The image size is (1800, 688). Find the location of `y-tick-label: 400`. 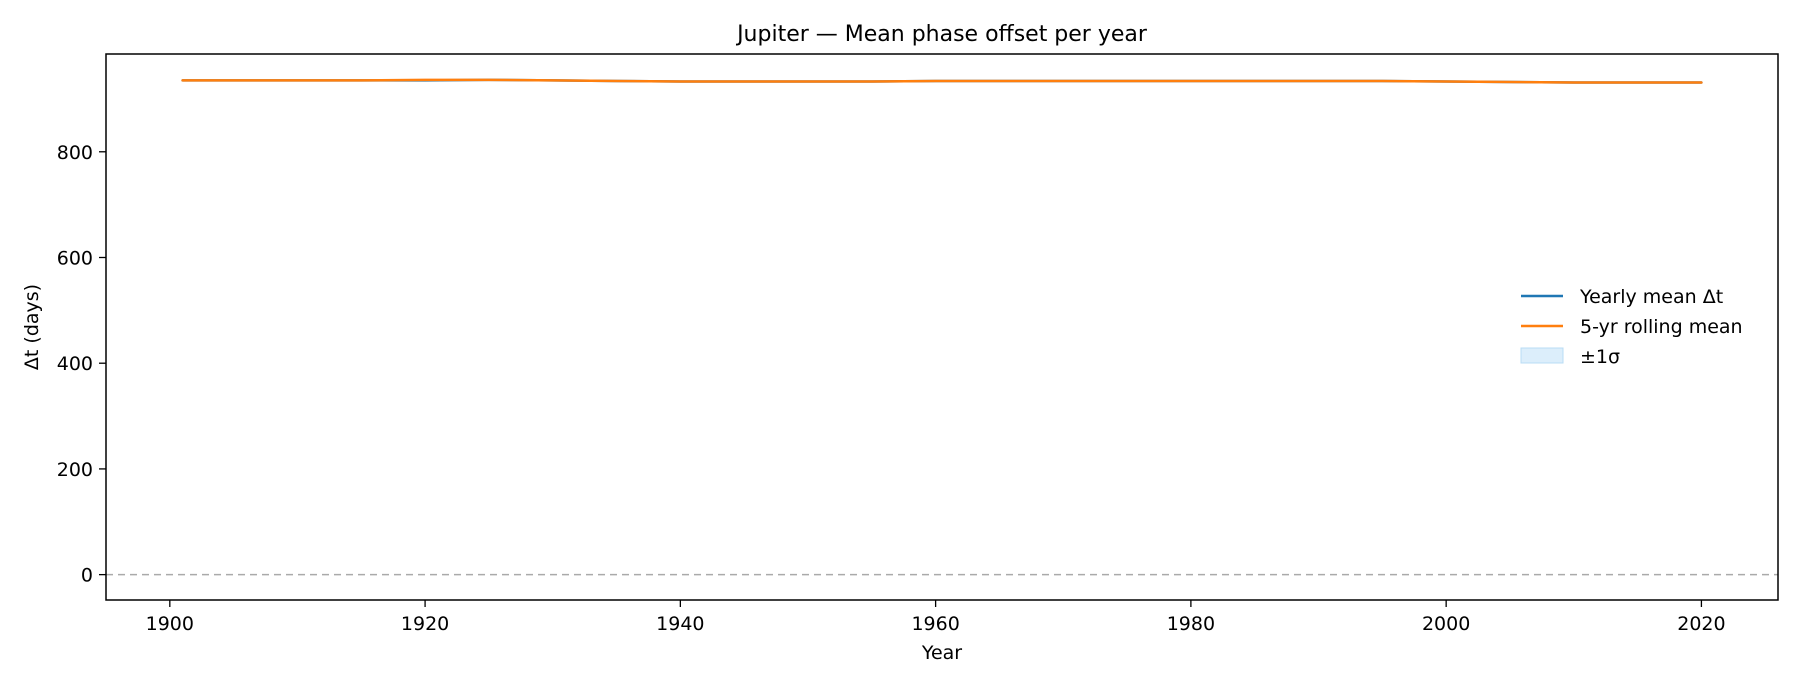

y-tick-label: 400 is located at coordinates (75, 364).